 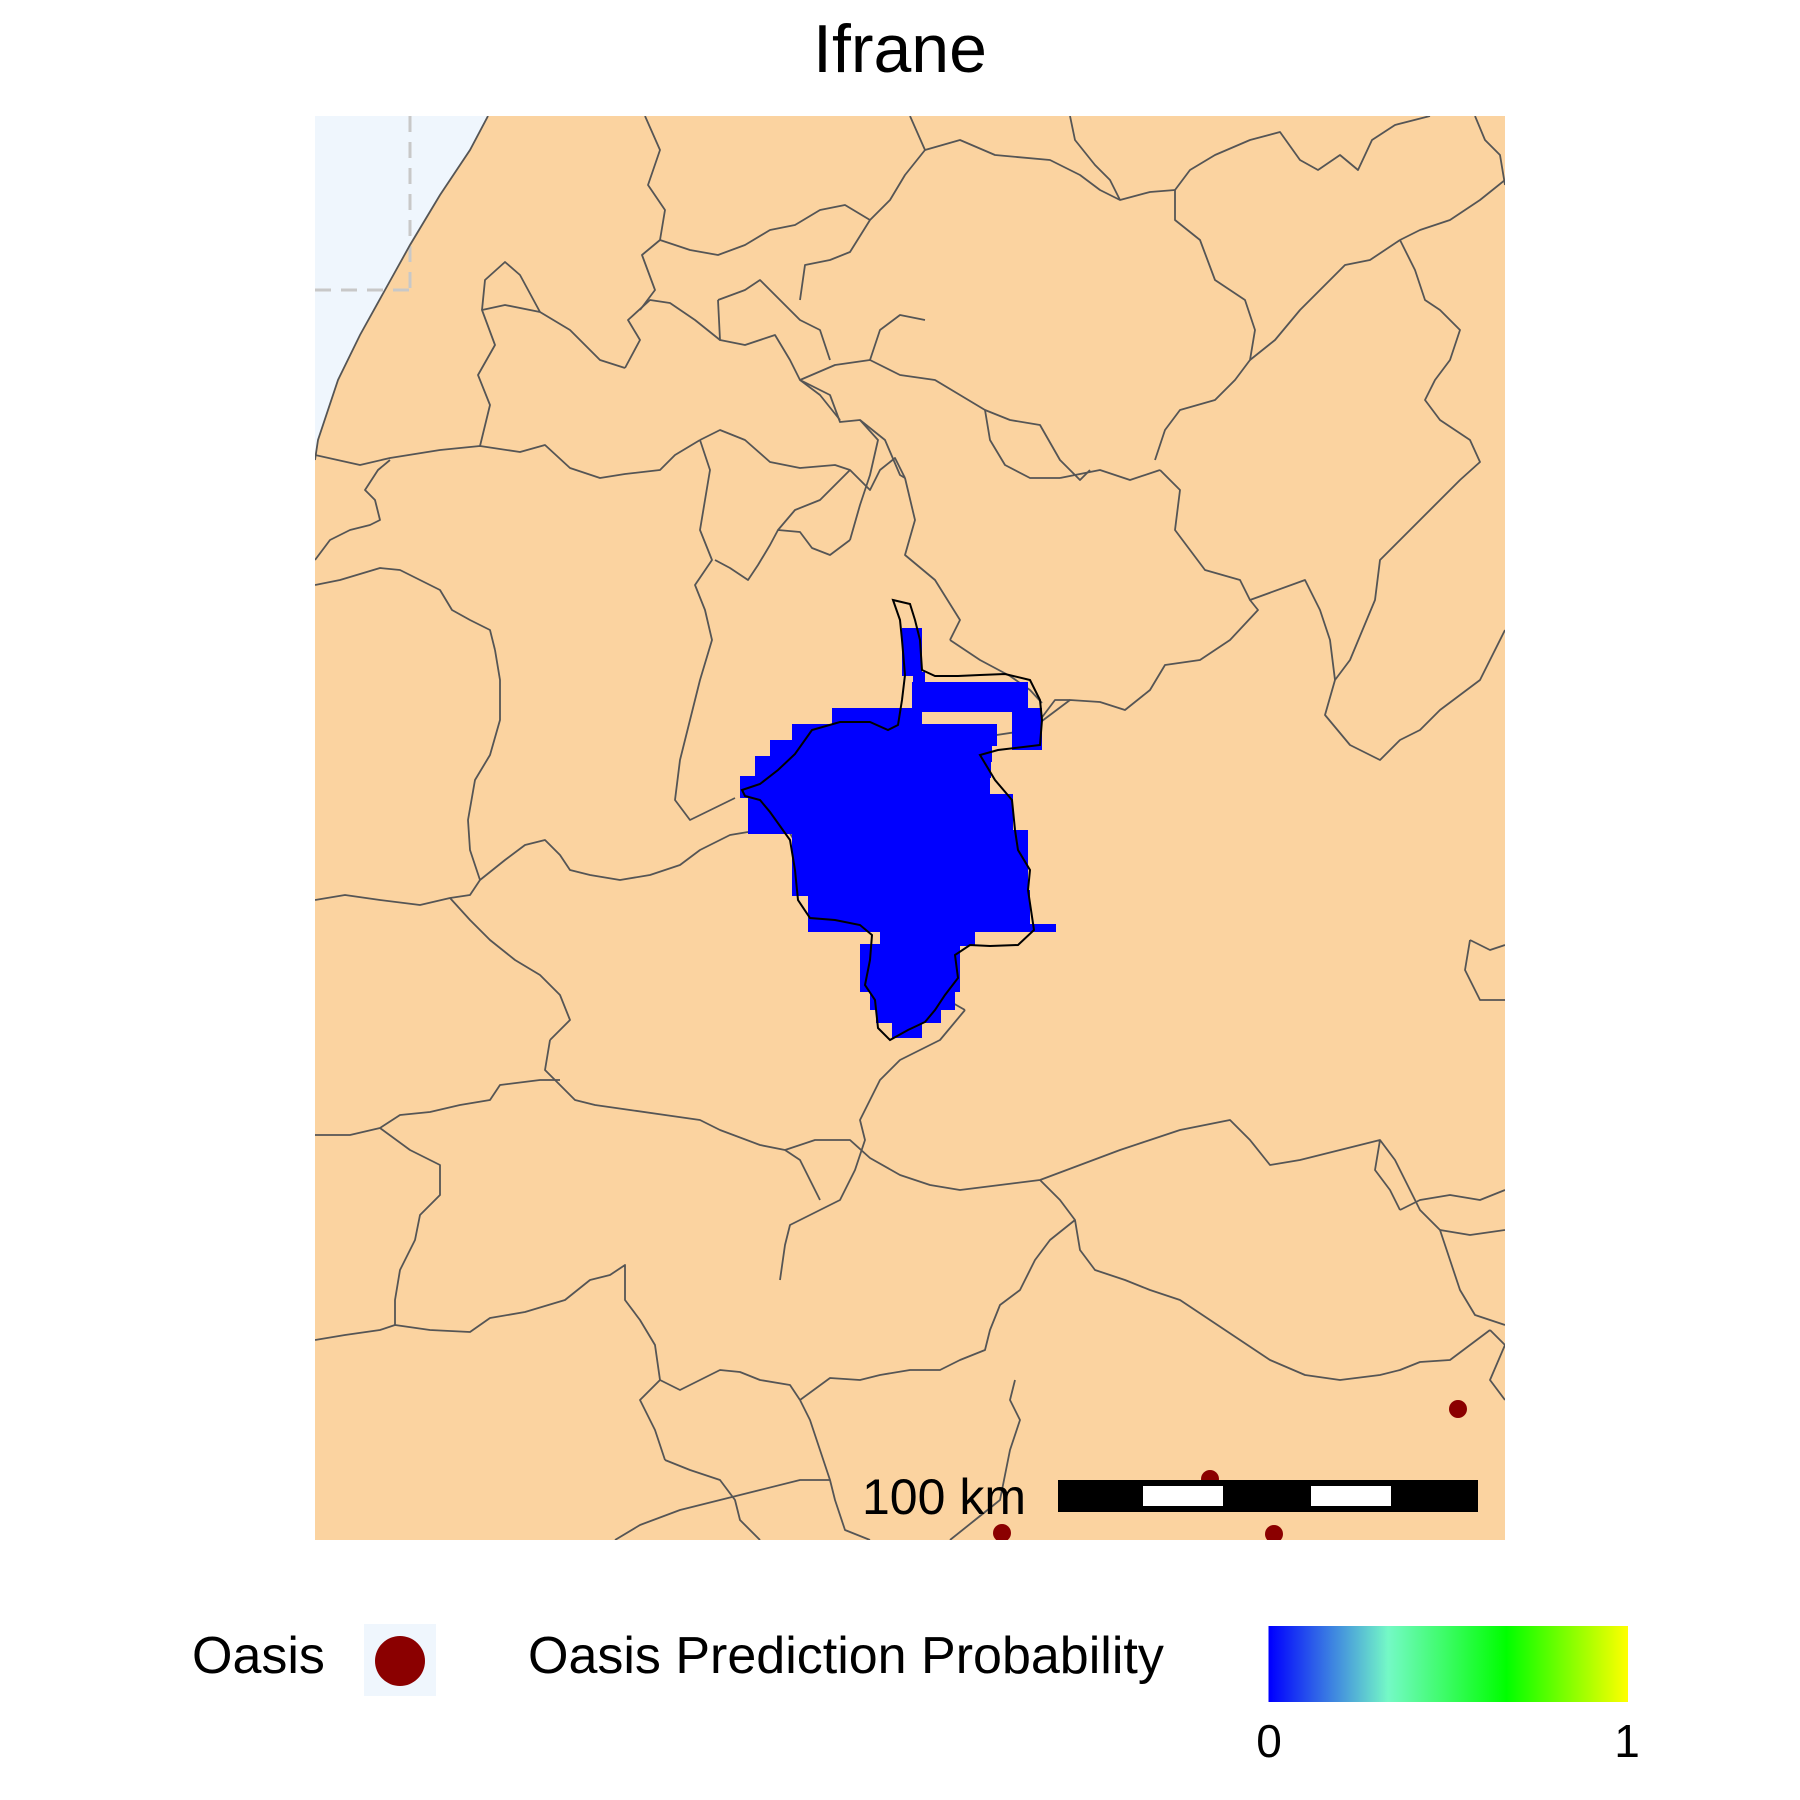 I want to click on probability-colorbar, so click(x=1449, y=1664).